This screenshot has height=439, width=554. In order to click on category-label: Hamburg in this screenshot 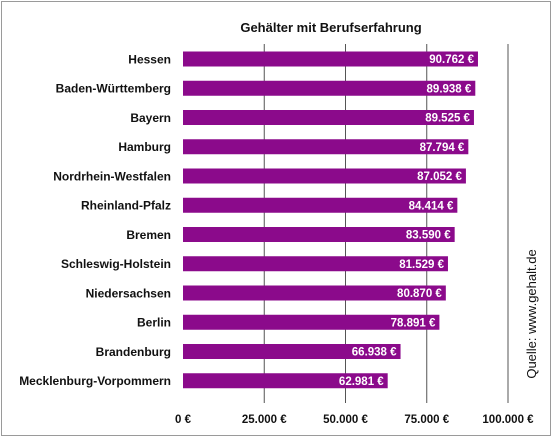, I will do `click(144, 147)`.